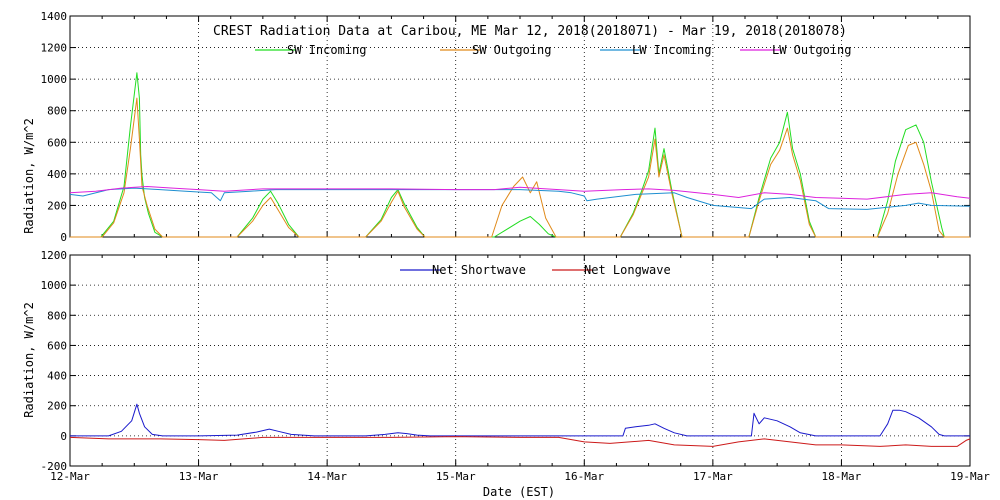  What do you see at coordinates (842, 476) in the screenshot?
I see `x-tick-label: 18-Mar` at bounding box center [842, 476].